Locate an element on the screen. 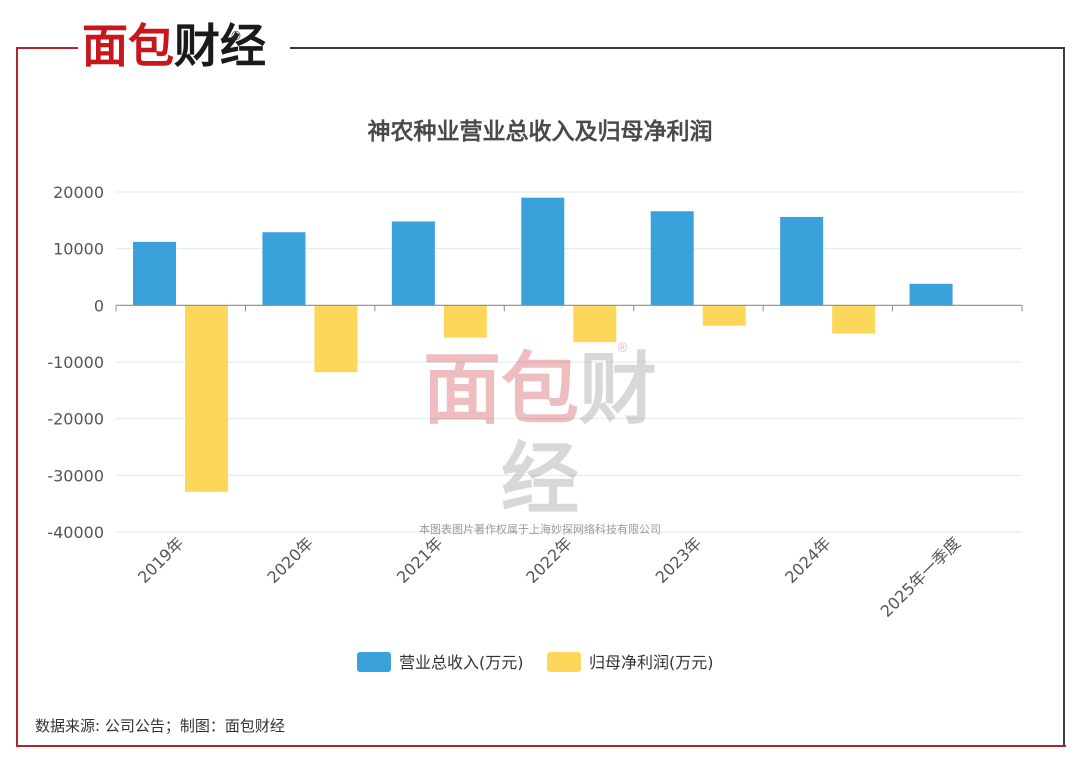 This screenshot has height=764, width=1080. legend-label: 营业总收入(万元) is located at coordinates (461, 662).